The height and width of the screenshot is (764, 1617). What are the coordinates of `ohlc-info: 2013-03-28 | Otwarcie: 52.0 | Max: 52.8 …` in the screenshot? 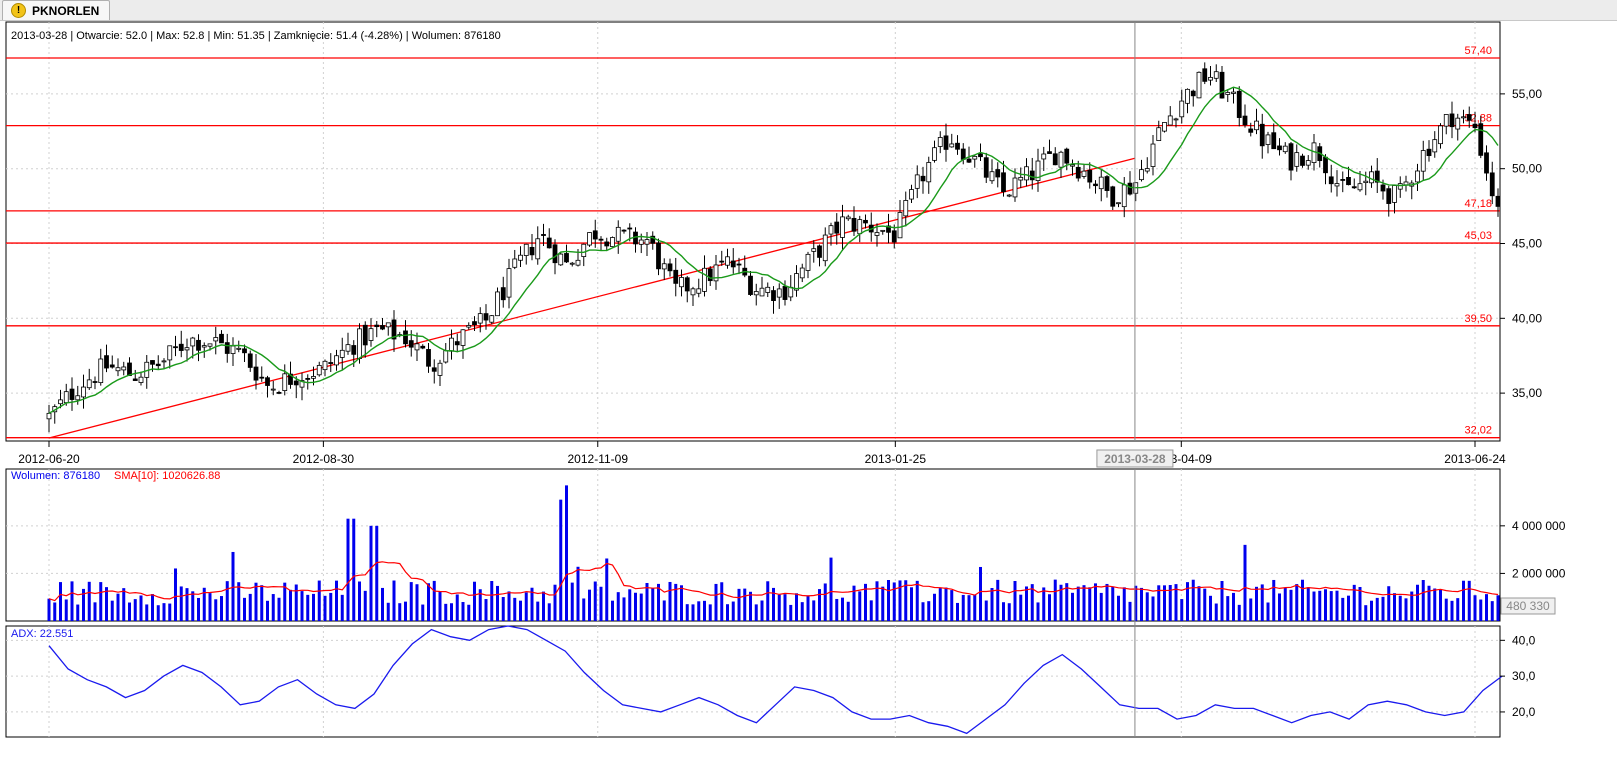 It's located at (256, 36).